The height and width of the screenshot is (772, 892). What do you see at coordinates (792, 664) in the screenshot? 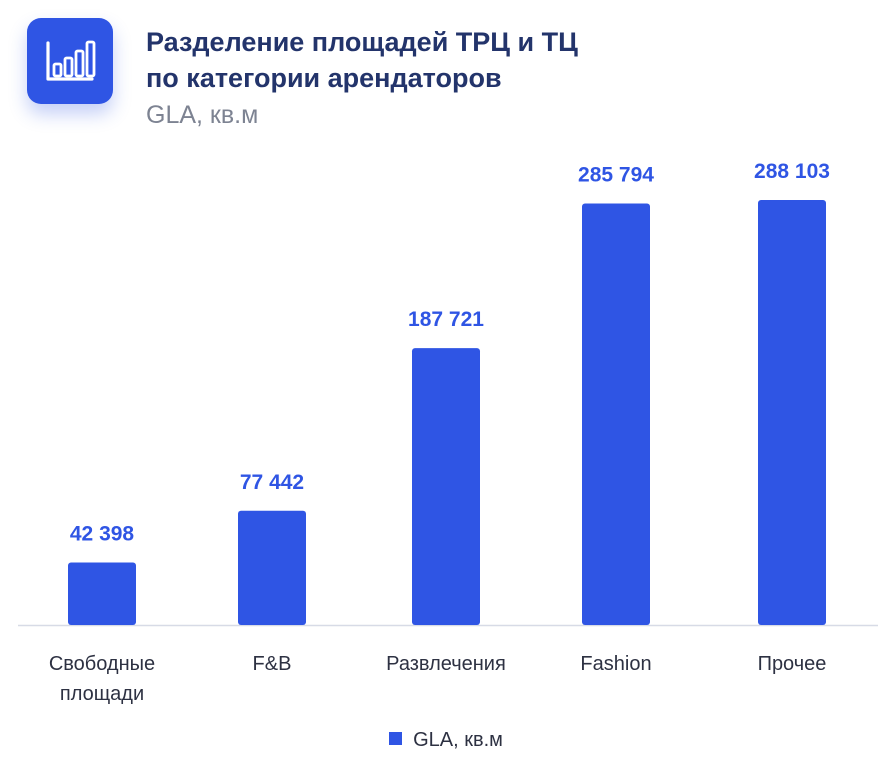
I see `x-tick-label: Прочее` at bounding box center [792, 664].